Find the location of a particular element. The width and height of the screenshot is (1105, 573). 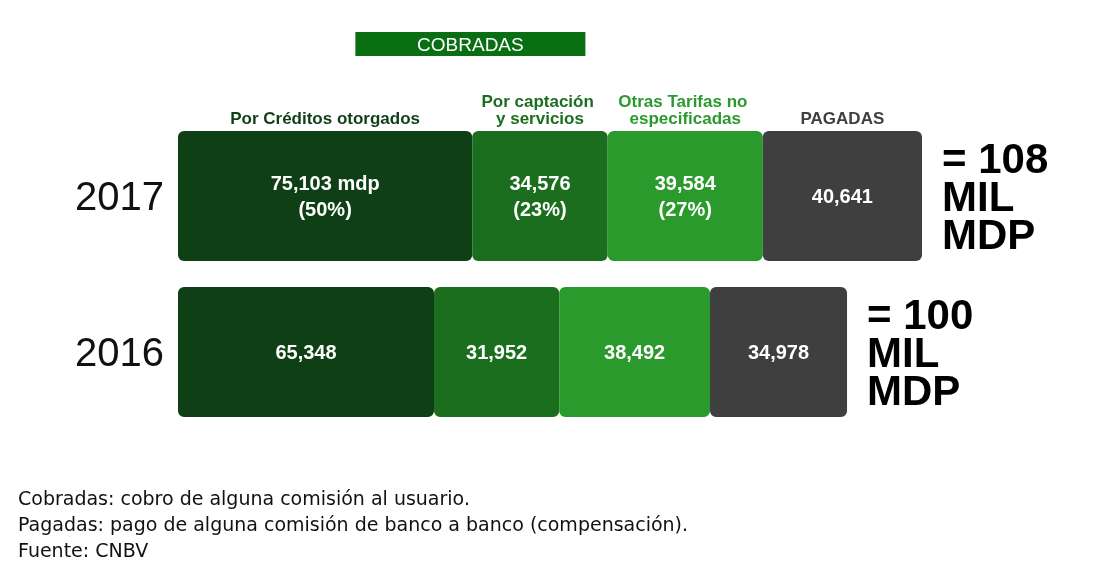

y-tick-label: 2017 is located at coordinates (119, 196).